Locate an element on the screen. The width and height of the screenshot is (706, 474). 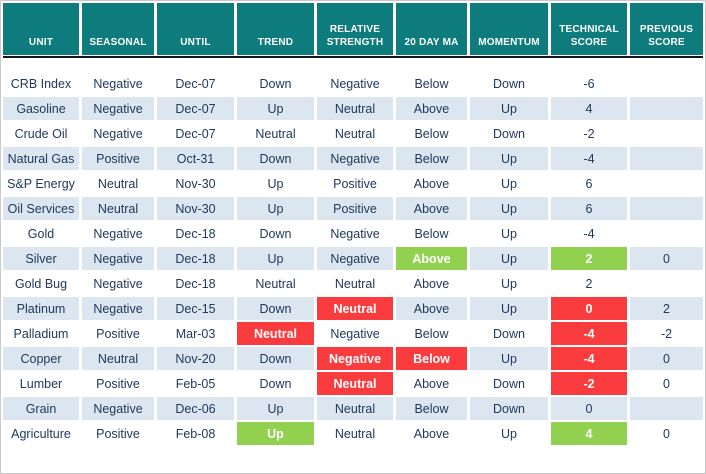
table-cell: Gold Bug is located at coordinates (41, 283).